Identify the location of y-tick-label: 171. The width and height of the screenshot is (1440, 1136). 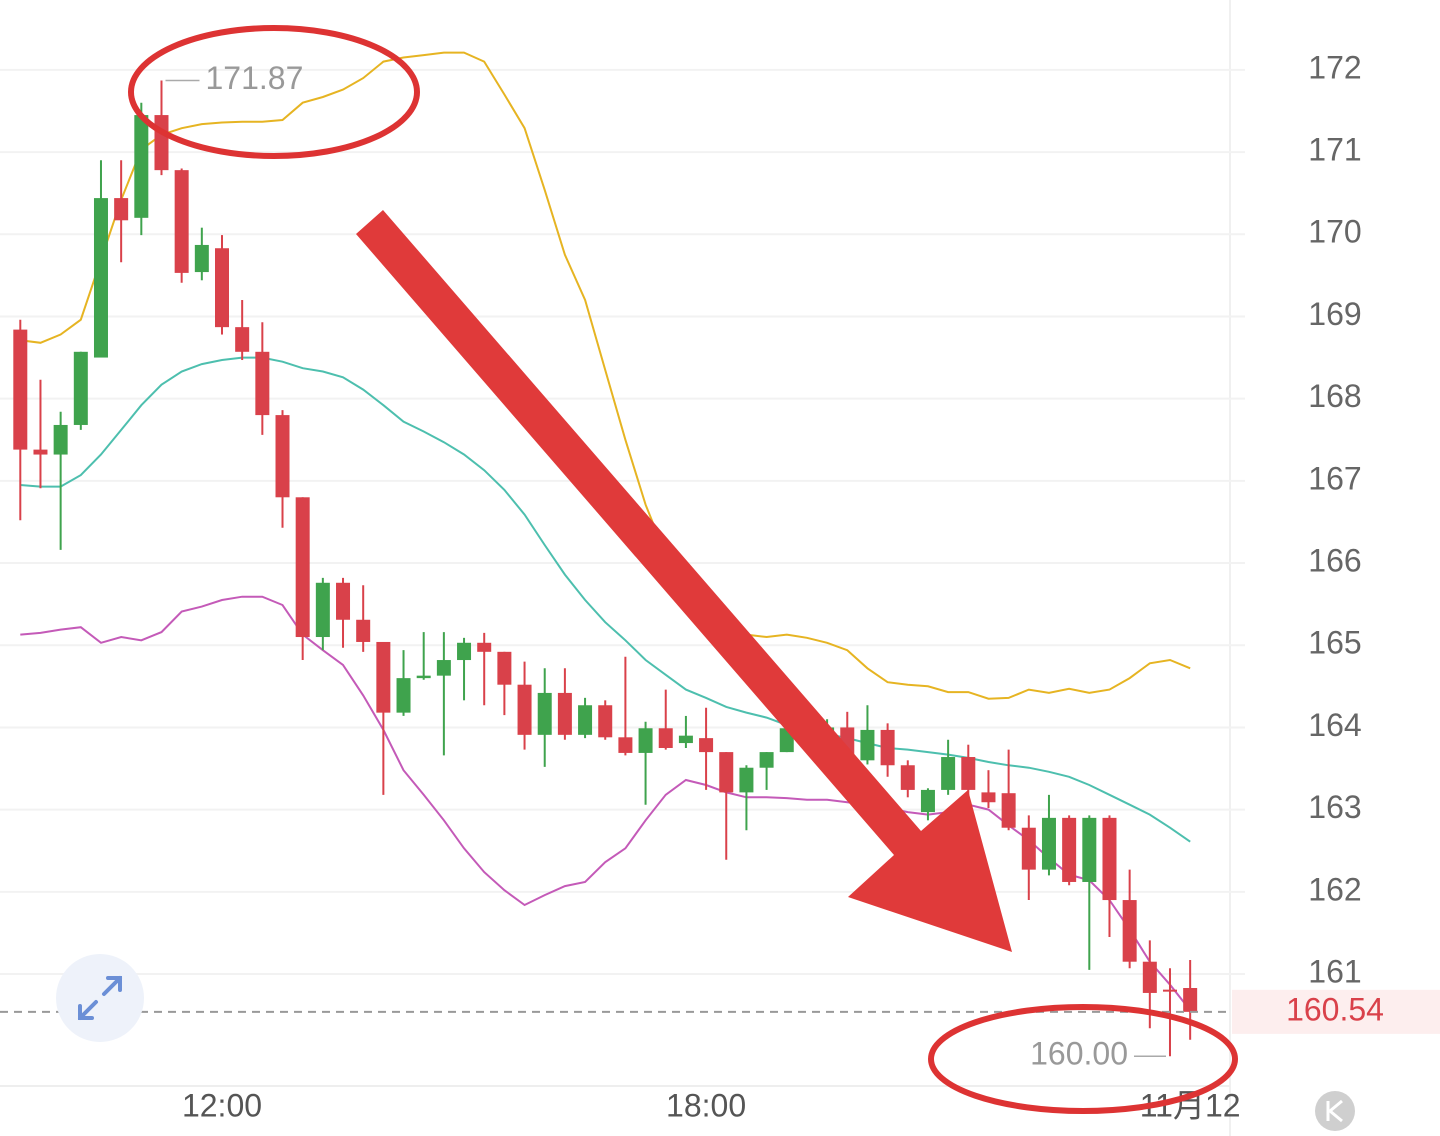
(1334, 150).